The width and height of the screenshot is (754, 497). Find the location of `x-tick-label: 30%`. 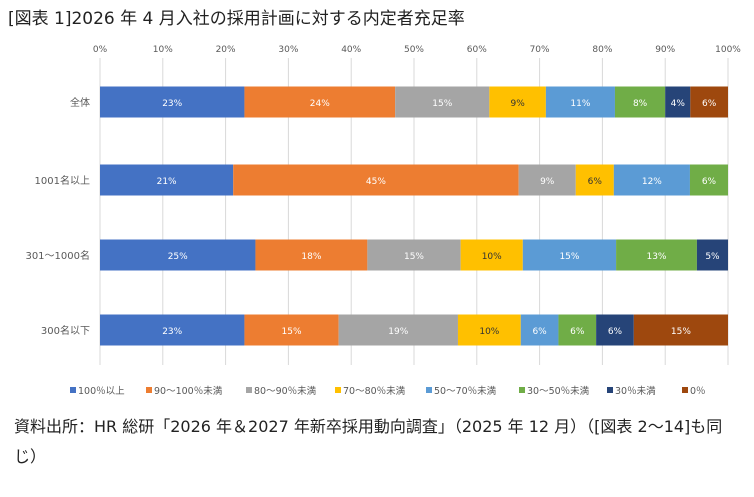

x-tick-label: 30% is located at coordinates (288, 50).